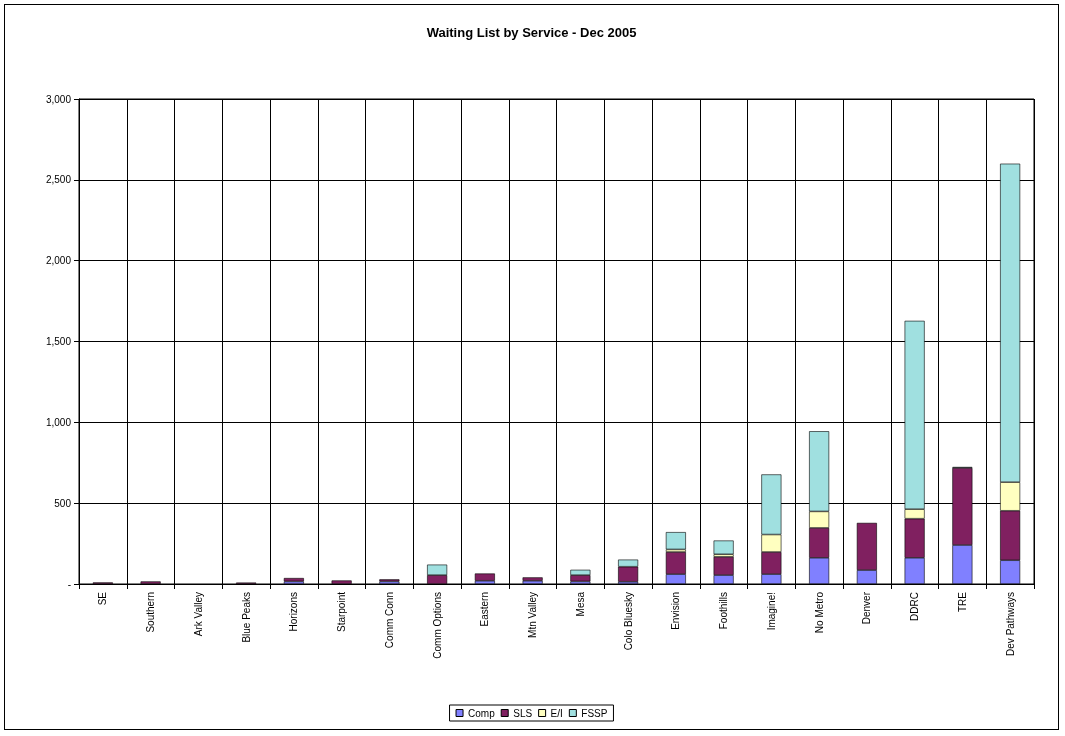 The width and height of the screenshot is (1065, 736). I want to click on x-tick-label: Southern, so click(151, 612).